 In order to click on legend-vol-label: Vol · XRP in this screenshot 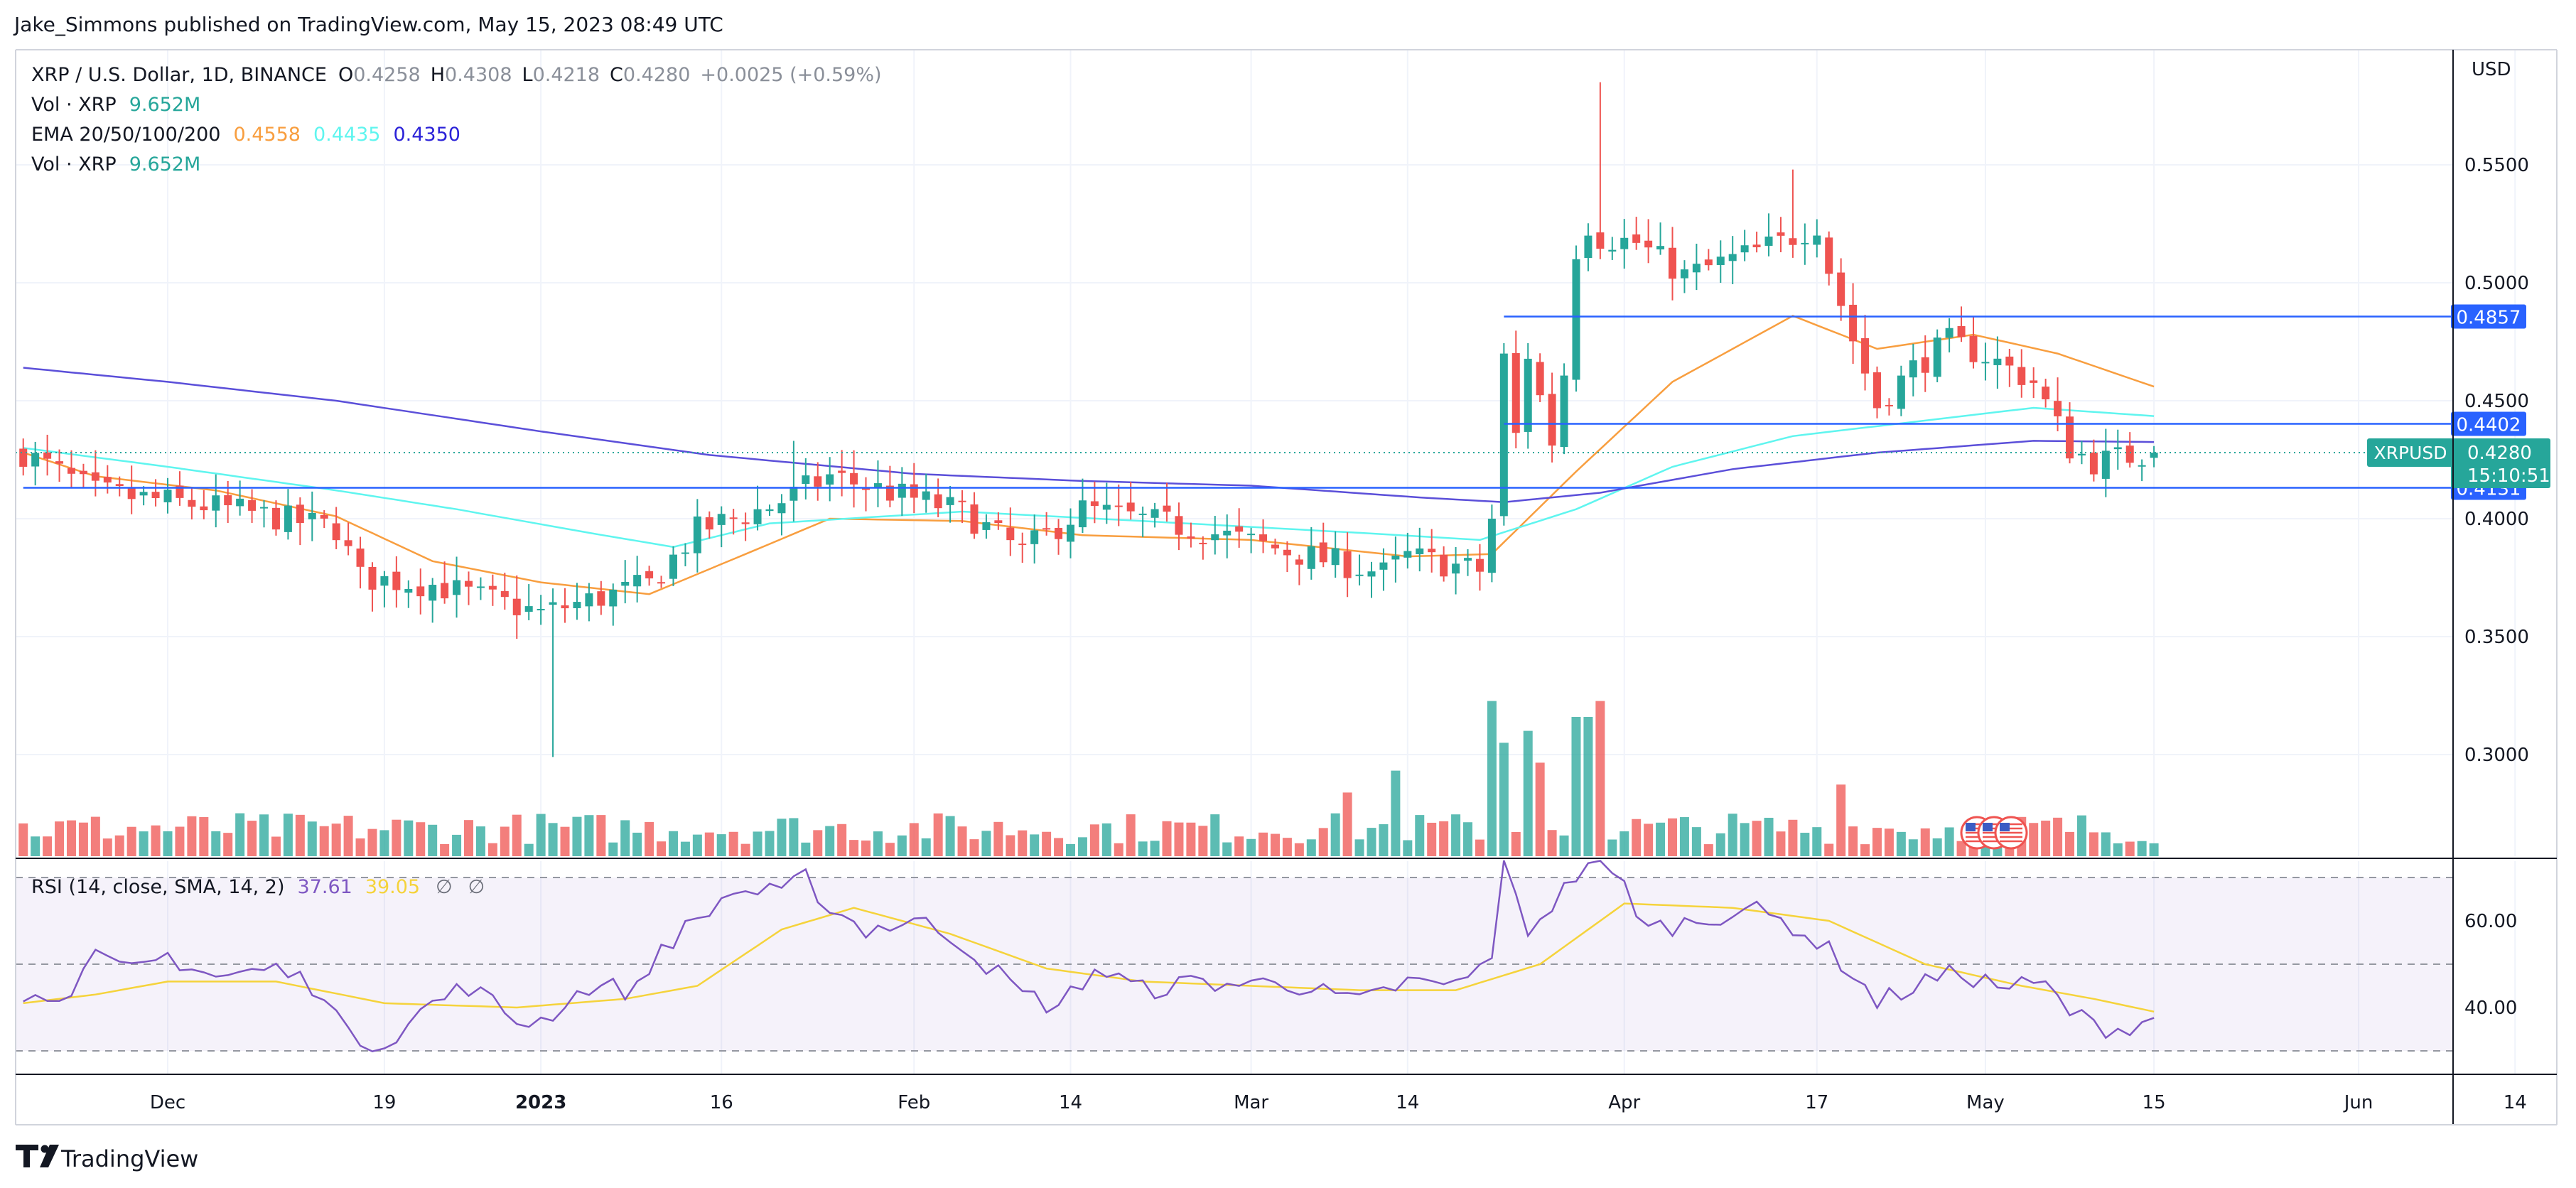, I will do `click(74, 105)`.